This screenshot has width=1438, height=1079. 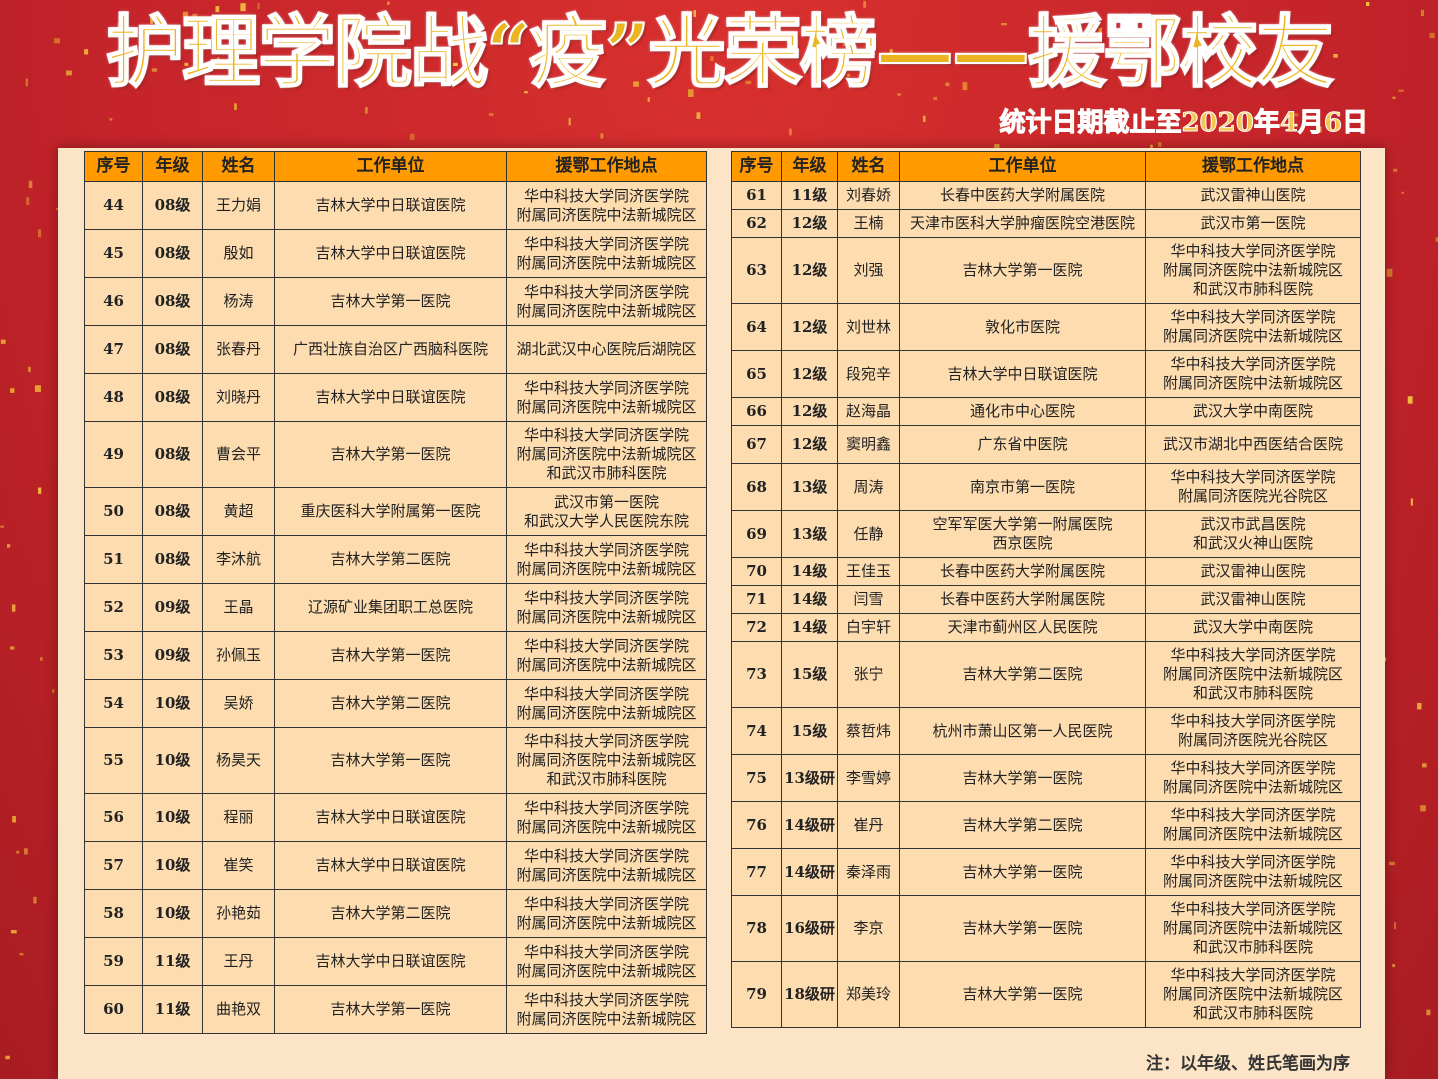 What do you see at coordinates (868, 778) in the screenshot?
I see `cell-name: 李雪婷` at bounding box center [868, 778].